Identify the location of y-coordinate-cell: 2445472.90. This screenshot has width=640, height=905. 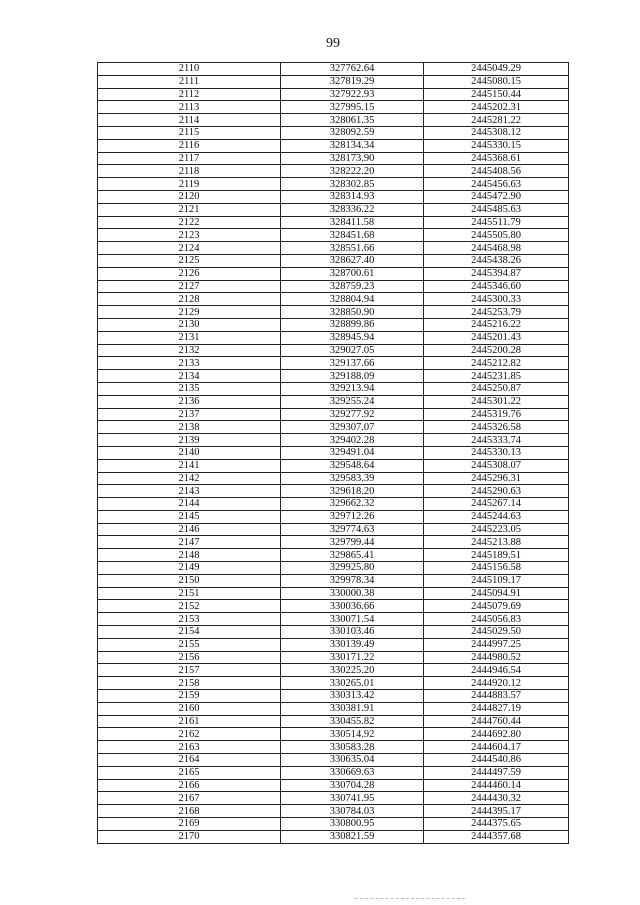
(496, 196).